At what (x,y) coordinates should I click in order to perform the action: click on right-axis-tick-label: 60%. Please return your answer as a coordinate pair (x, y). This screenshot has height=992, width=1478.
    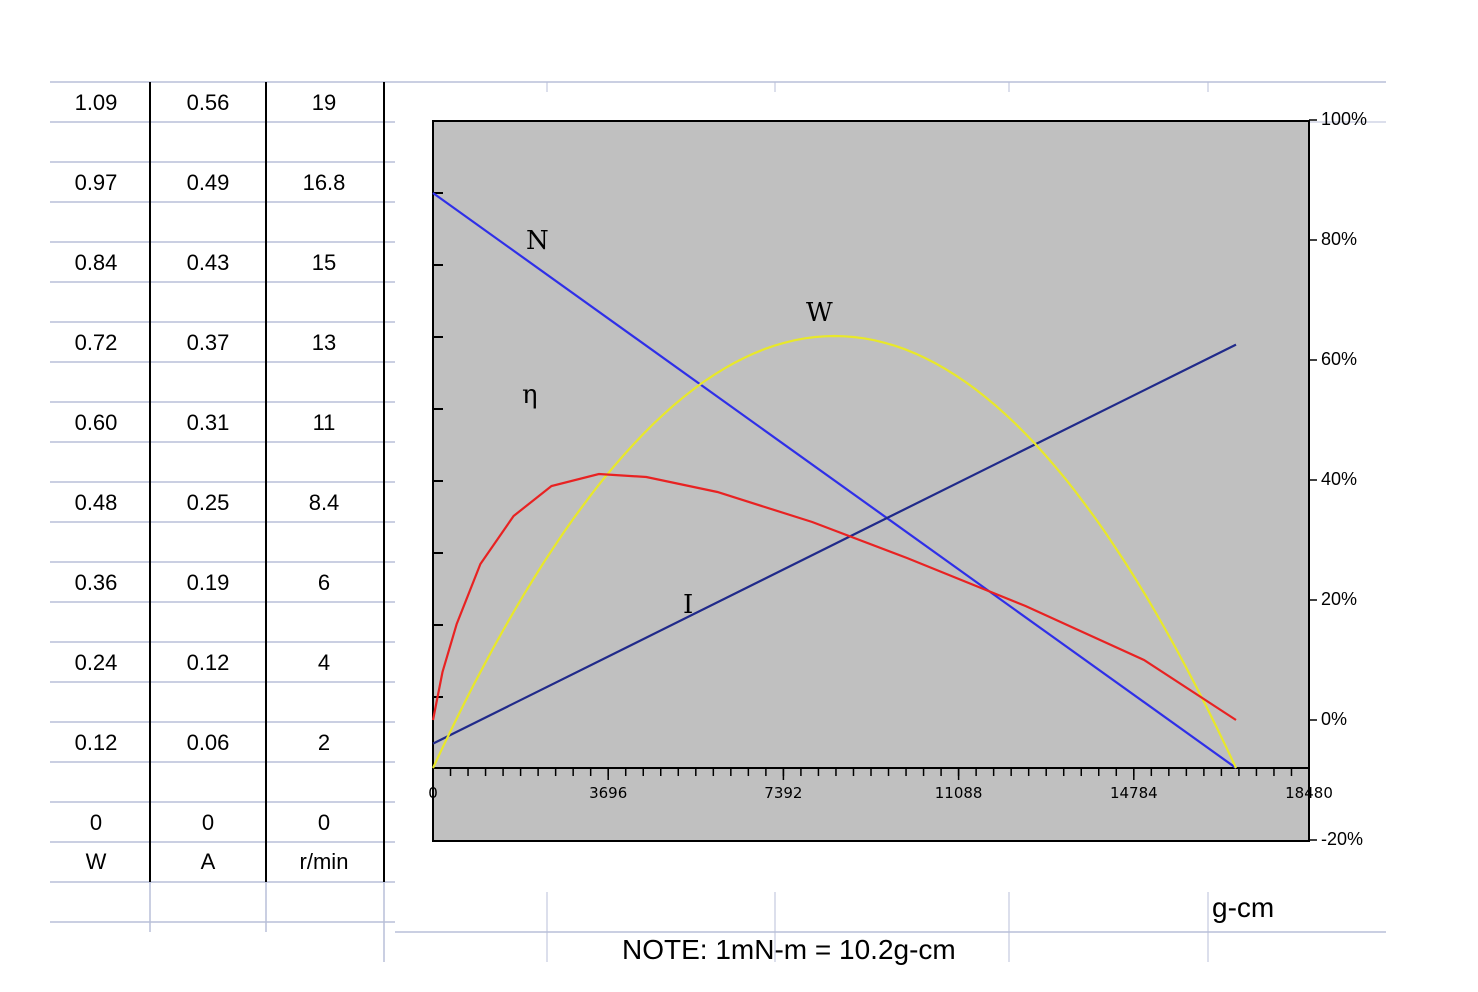
    Looking at the image, I should click on (1339, 359).